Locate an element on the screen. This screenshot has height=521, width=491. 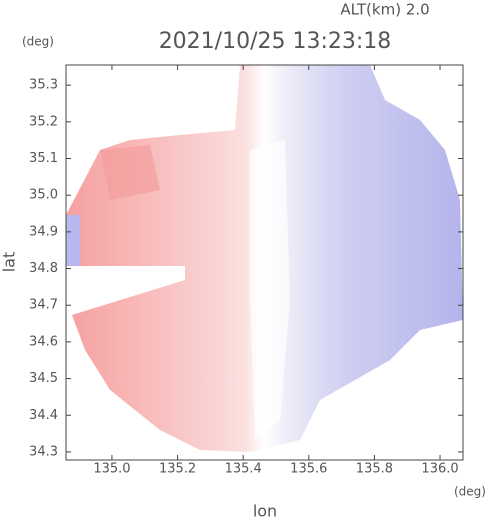
y-tick-label: 34.8 is located at coordinates (43, 268).